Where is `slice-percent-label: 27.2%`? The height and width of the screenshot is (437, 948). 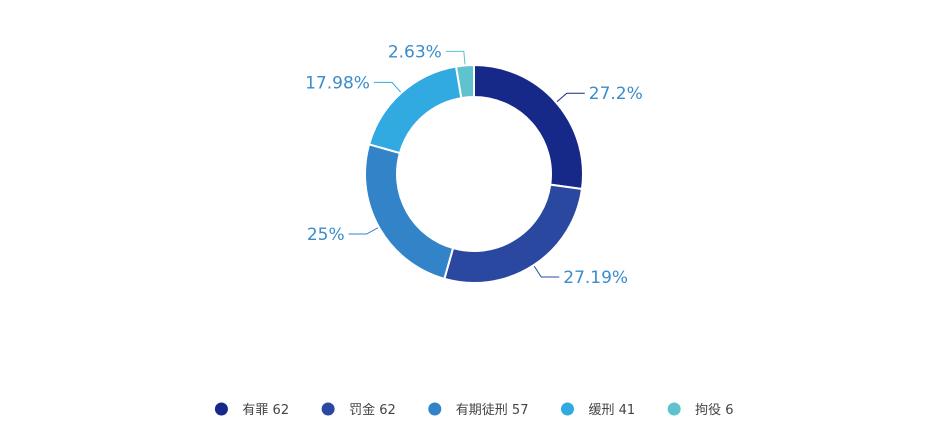
slice-percent-label: 27.2% is located at coordinates (616, 94).